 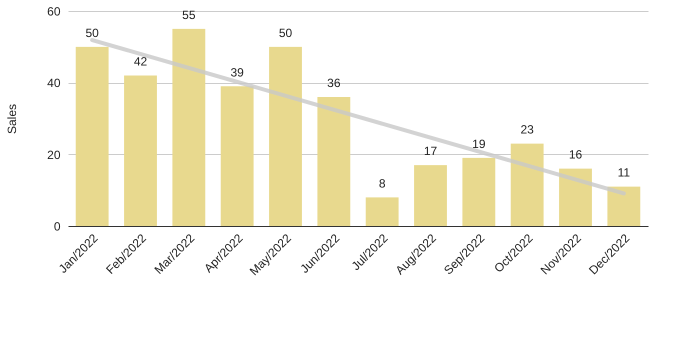 I want to click on data-label: 42, so click(x=141, y=61).